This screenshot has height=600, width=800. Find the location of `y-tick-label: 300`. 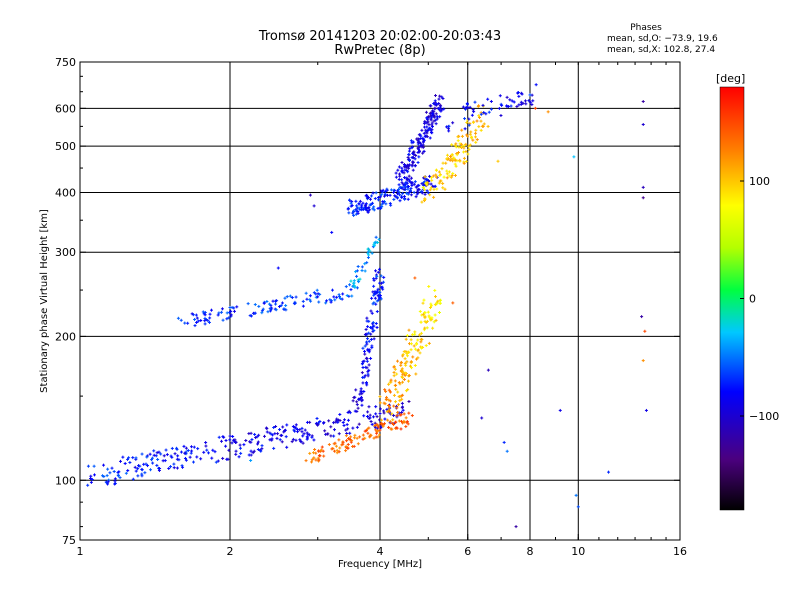

y-tick-label: 300 is located at coordinates (65, 252).